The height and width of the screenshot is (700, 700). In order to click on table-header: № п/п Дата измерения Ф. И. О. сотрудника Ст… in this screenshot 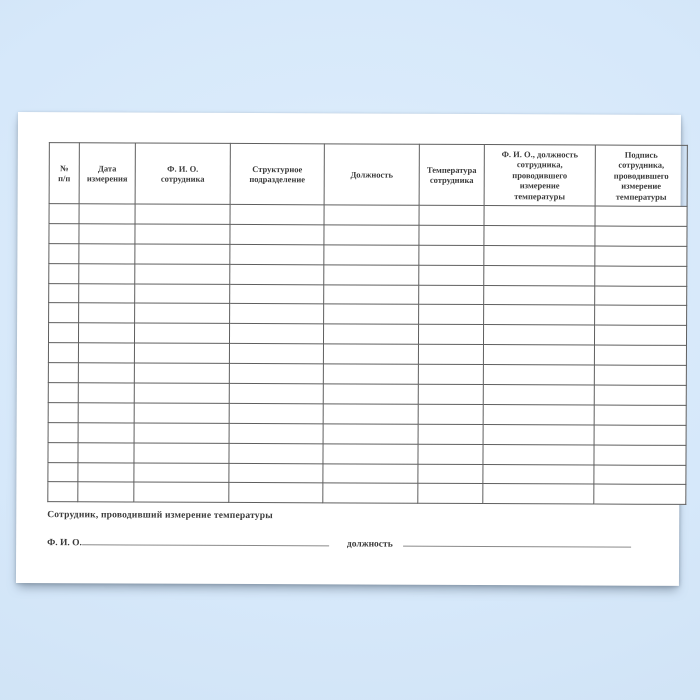, I will do `click(368, 174)`.